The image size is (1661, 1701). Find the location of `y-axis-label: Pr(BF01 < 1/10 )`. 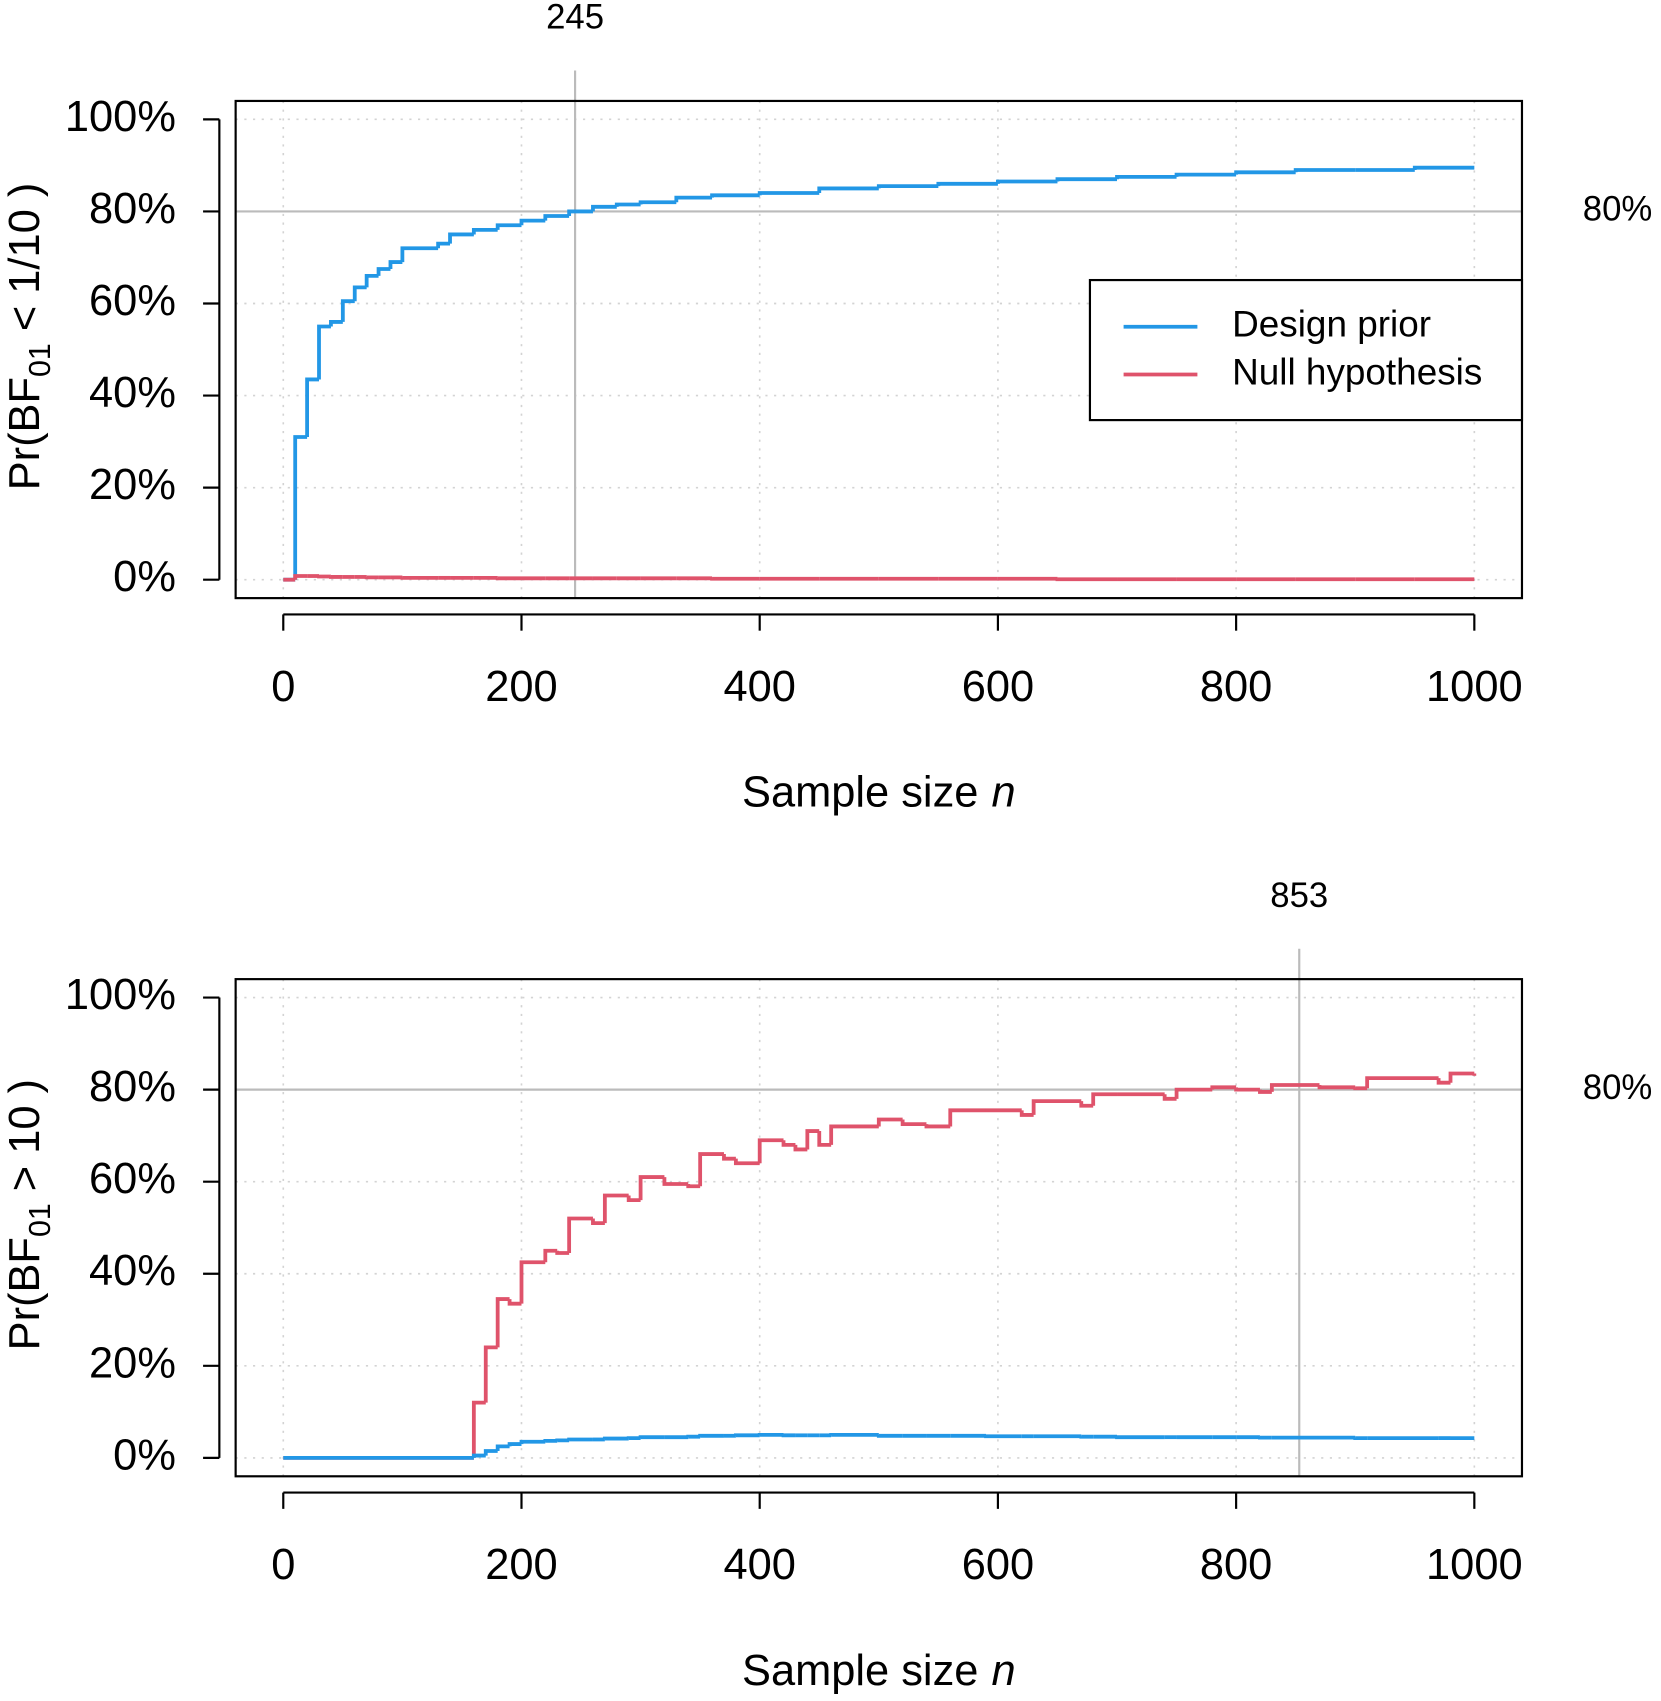

y-axis-label: Pr(BF01 < 1/10 ) is located at coordinates (29, 337).